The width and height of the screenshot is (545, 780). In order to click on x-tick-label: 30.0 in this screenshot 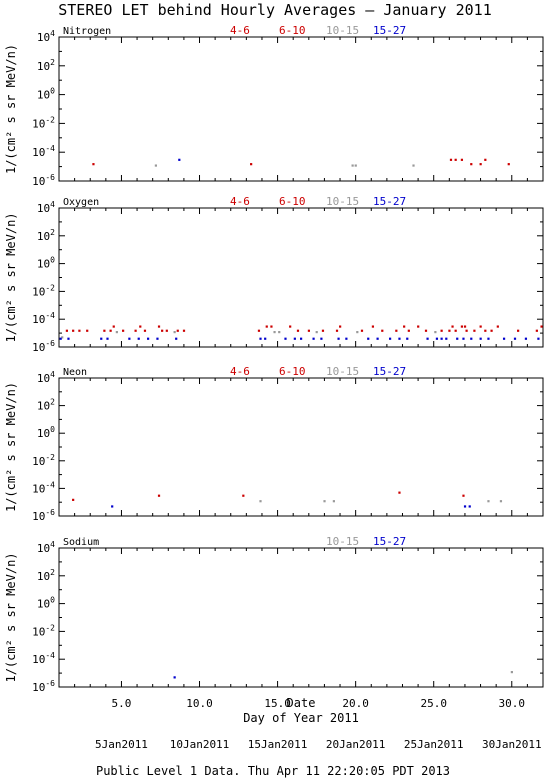, I will do `click(512, 703)`.